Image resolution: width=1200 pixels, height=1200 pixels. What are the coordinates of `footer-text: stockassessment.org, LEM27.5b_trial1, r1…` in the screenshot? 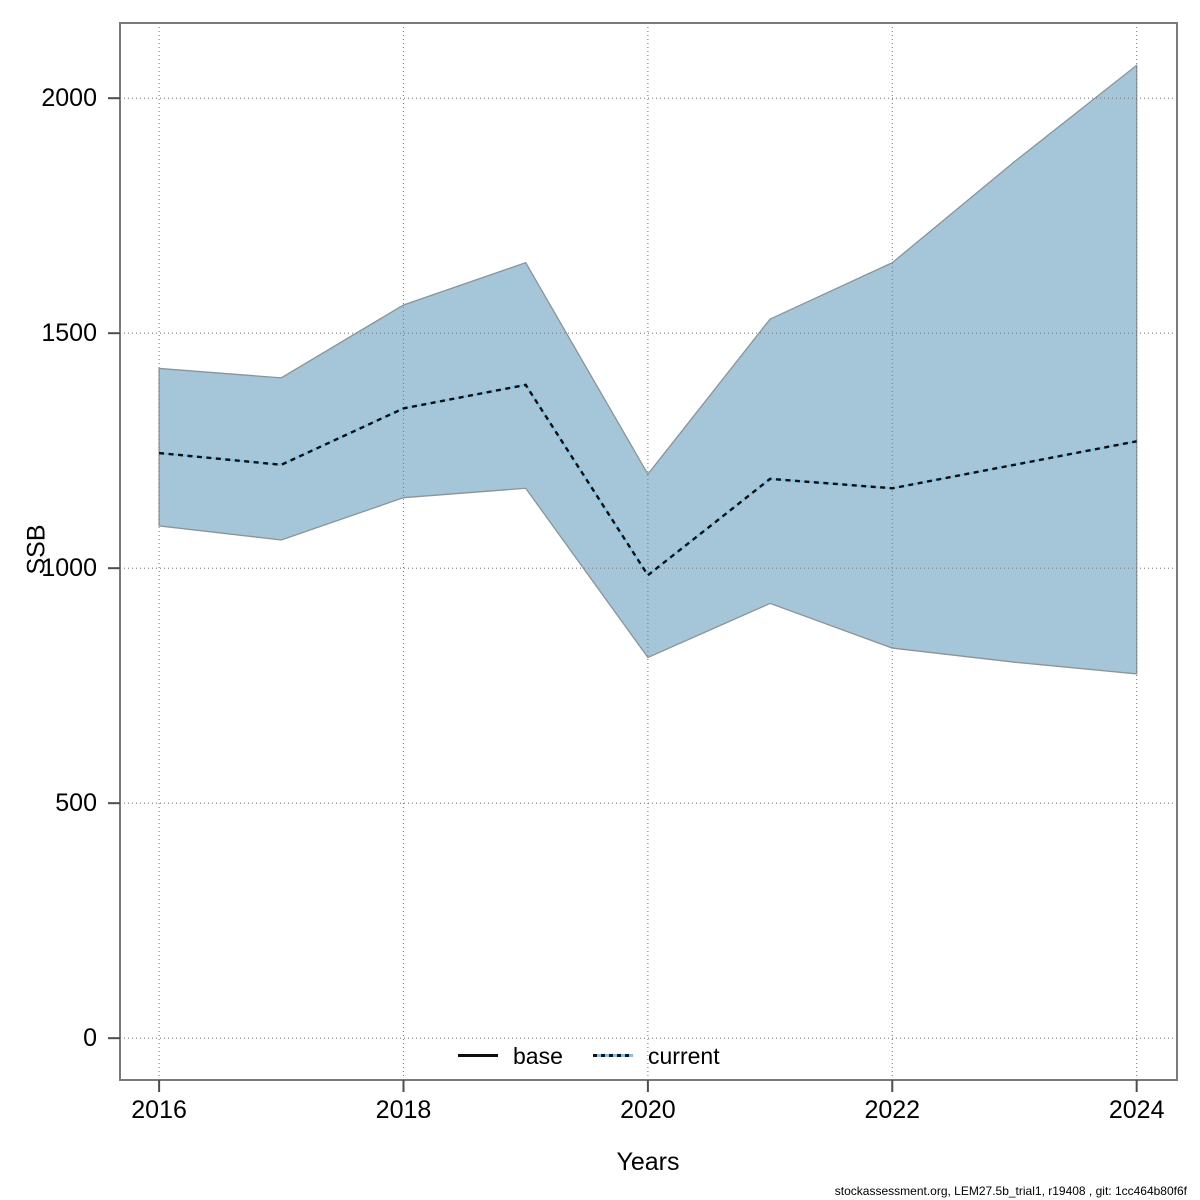 It's located at (1010, 1191).